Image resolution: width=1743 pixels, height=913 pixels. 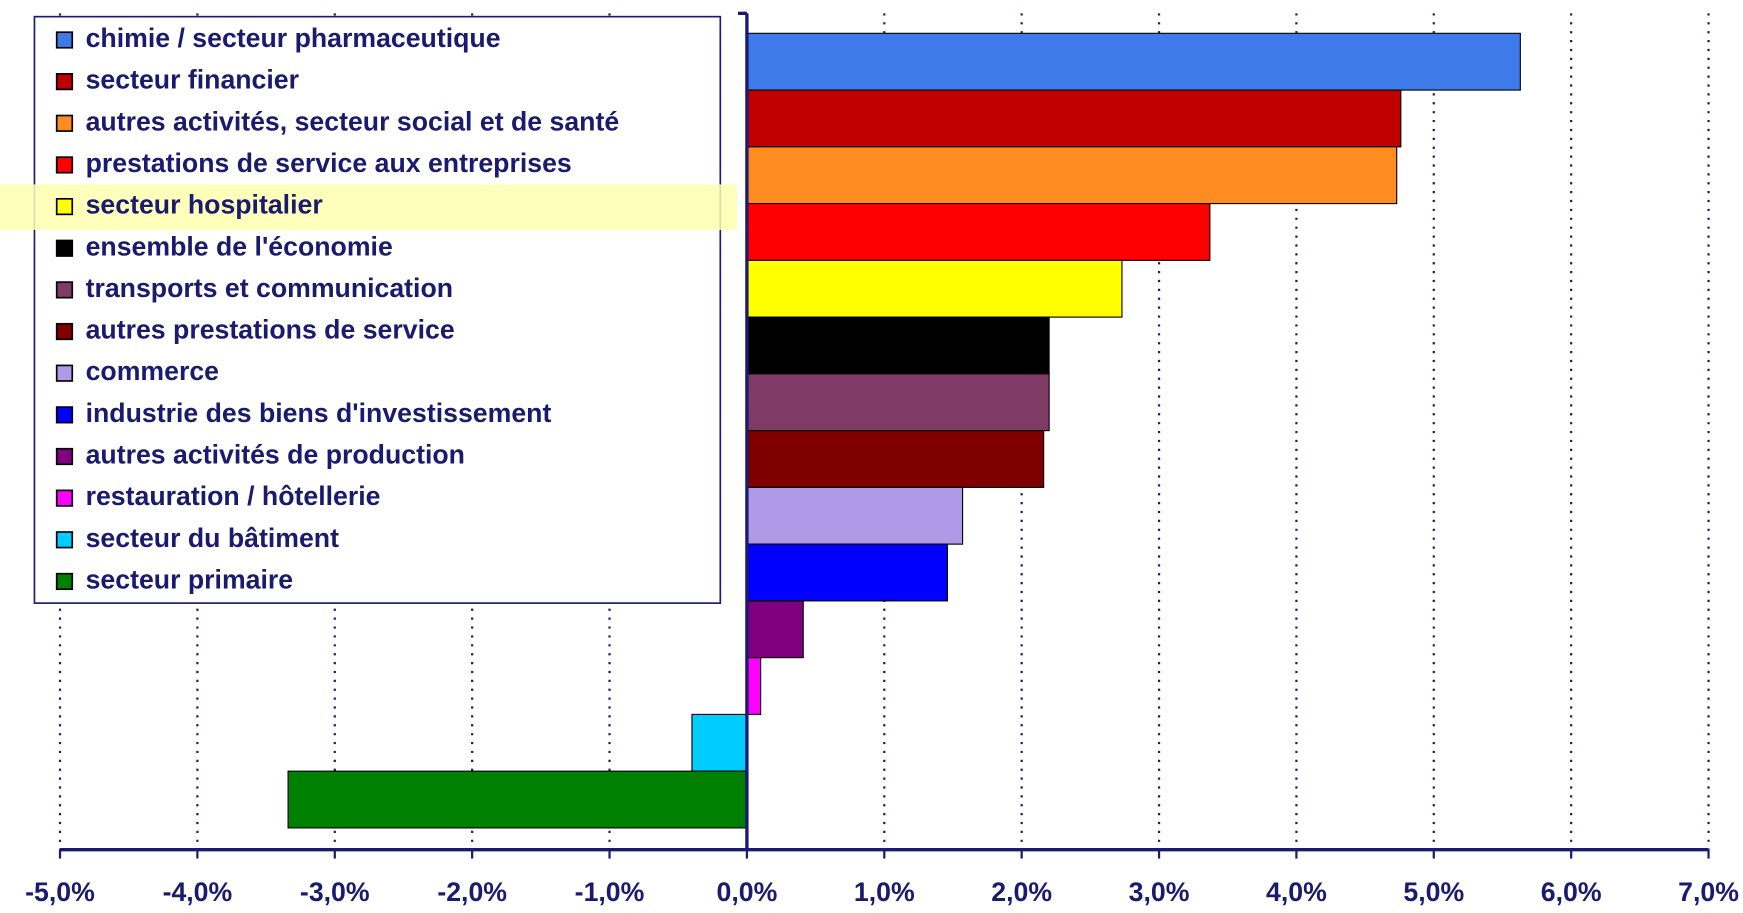 I want to click on x-tick-label: 2,0%, so click(x=1021, y=892).